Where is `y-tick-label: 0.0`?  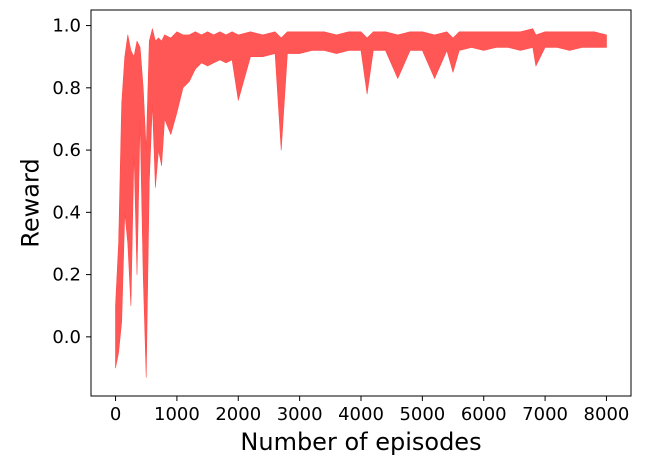
y-tick-label: 0.0 is located at coordinates (66, 337).